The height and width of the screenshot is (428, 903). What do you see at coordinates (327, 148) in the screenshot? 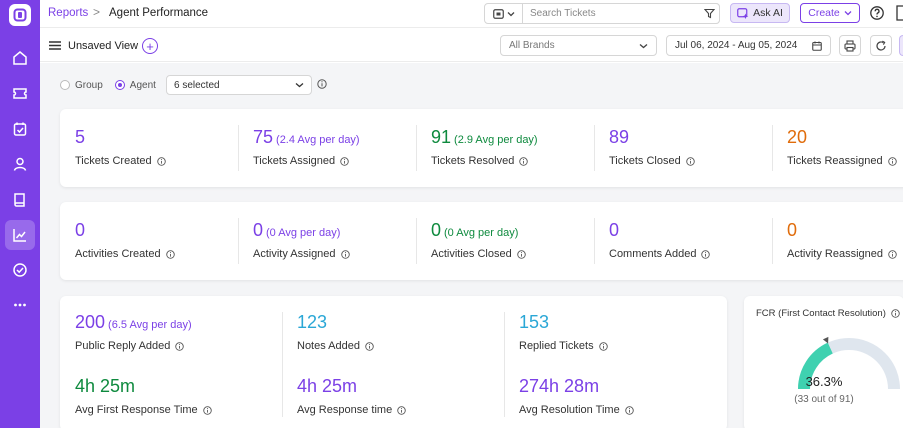
I see `metric-tickets-assigned: 75 (2.4 Avg per day) Tickets Assigned` at bounding box center [327, 148].